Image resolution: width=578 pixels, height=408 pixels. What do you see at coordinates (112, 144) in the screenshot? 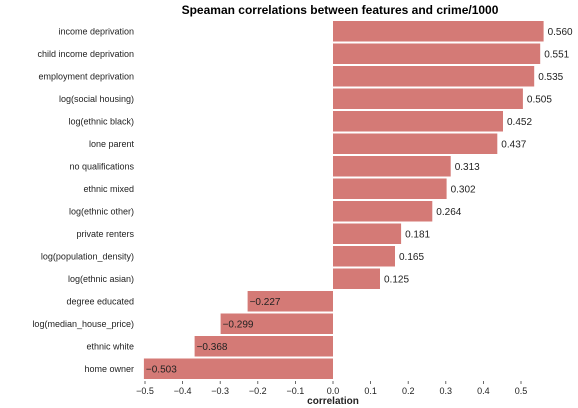
I see `category-label-5: lone parent` at bounding box center [112, 144].